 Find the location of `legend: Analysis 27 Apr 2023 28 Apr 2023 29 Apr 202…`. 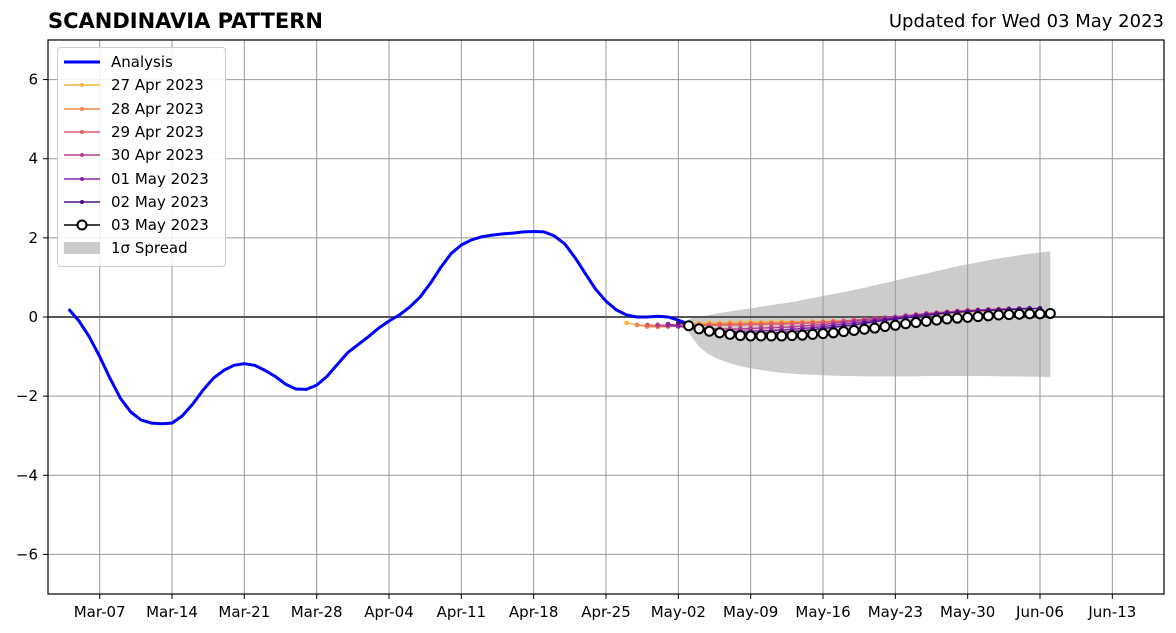

legend: Analysis 27 Apr 2023 28 Apr 2023 29 Apr 202… is located at coordinates (141, 157).